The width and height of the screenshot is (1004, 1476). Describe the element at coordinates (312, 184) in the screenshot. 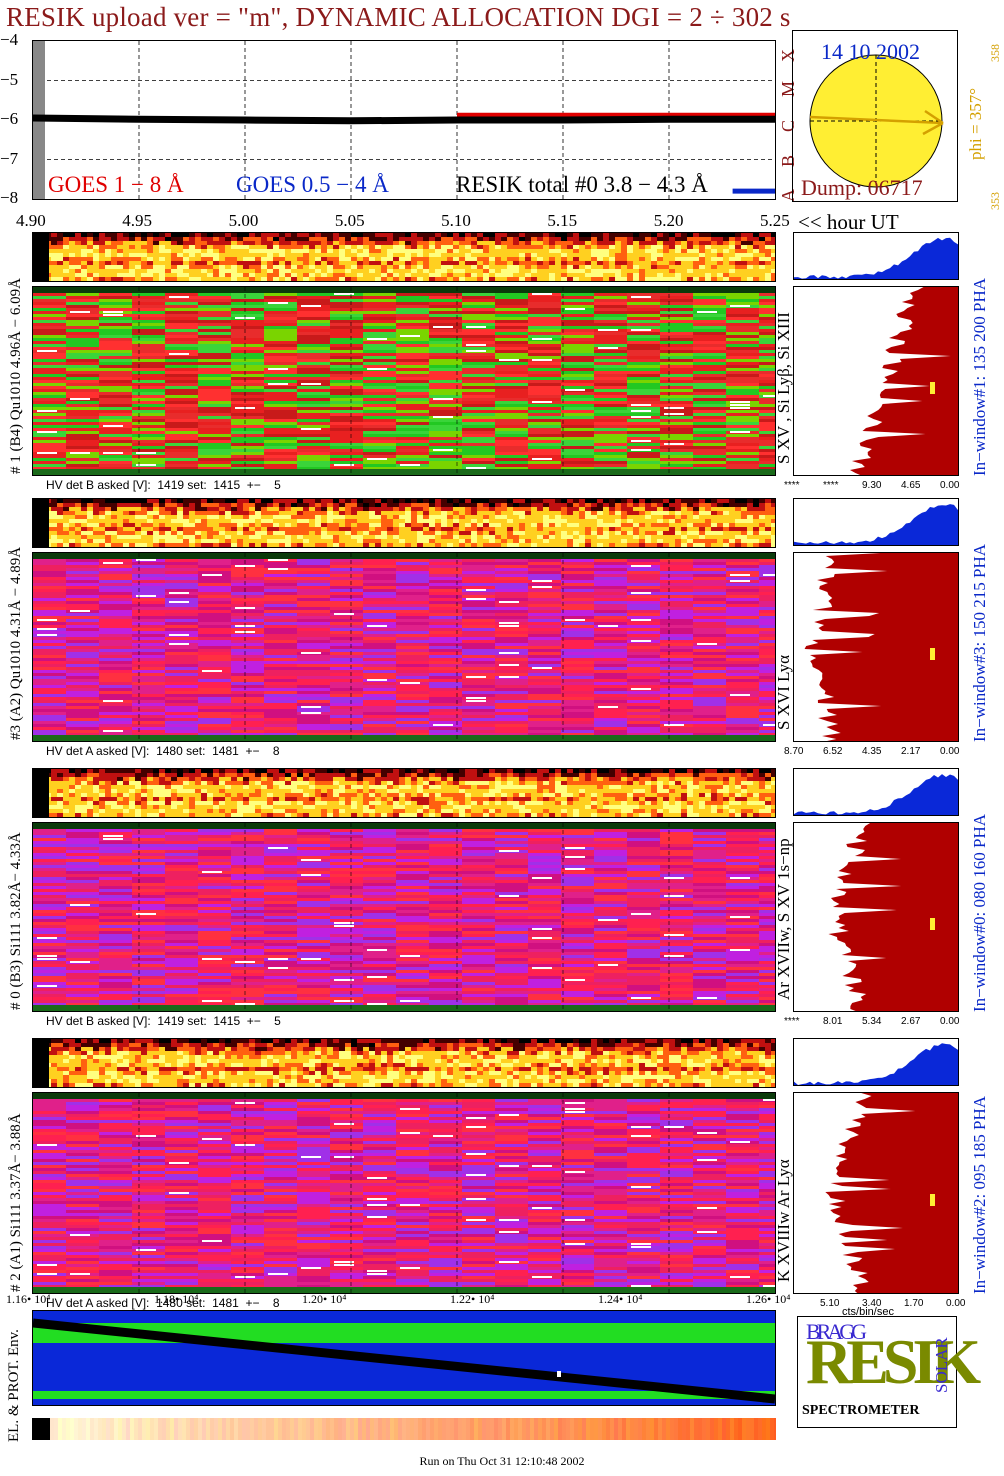

I see `legend-goes-05-4: GOES 0.5 − 4 Å` at that location.